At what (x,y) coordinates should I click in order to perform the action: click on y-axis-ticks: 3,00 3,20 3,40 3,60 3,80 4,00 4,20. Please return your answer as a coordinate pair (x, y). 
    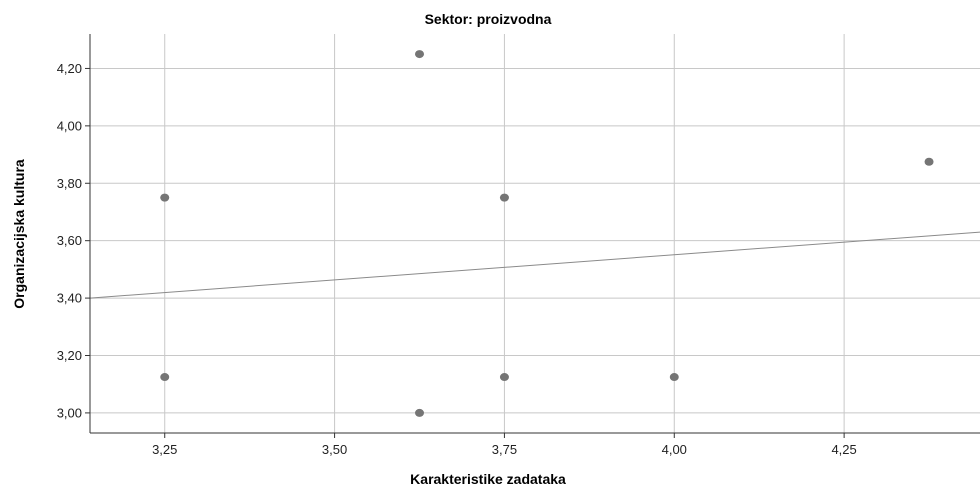
    Looking at the image, I should click on (73, 240).